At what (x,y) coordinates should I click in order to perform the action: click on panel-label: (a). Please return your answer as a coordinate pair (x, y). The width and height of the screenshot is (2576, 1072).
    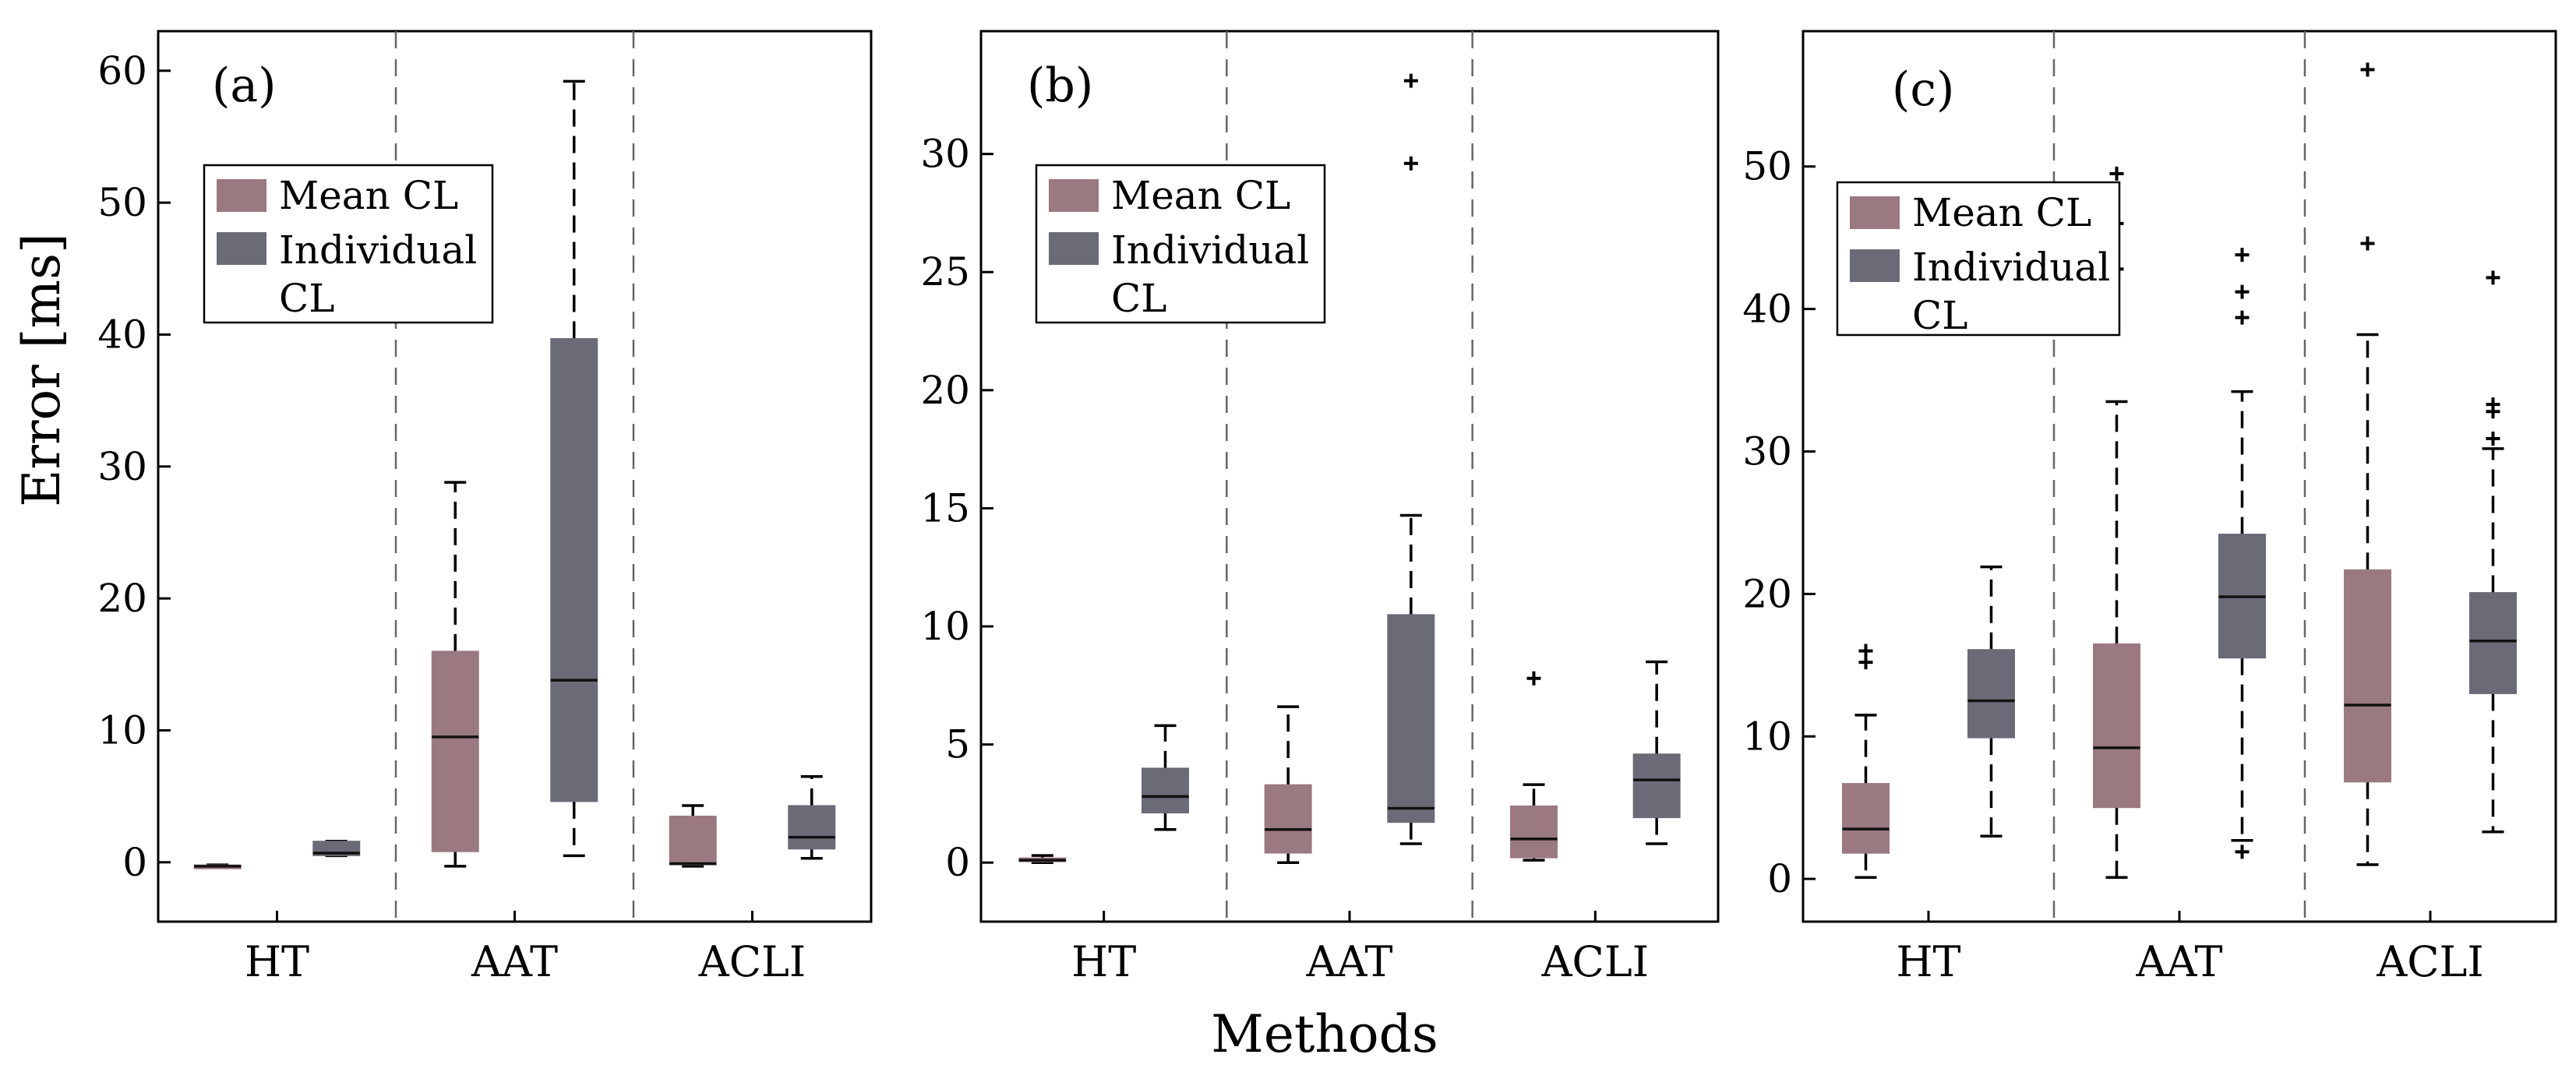
    Looking at the image, I should click on (244, 85).